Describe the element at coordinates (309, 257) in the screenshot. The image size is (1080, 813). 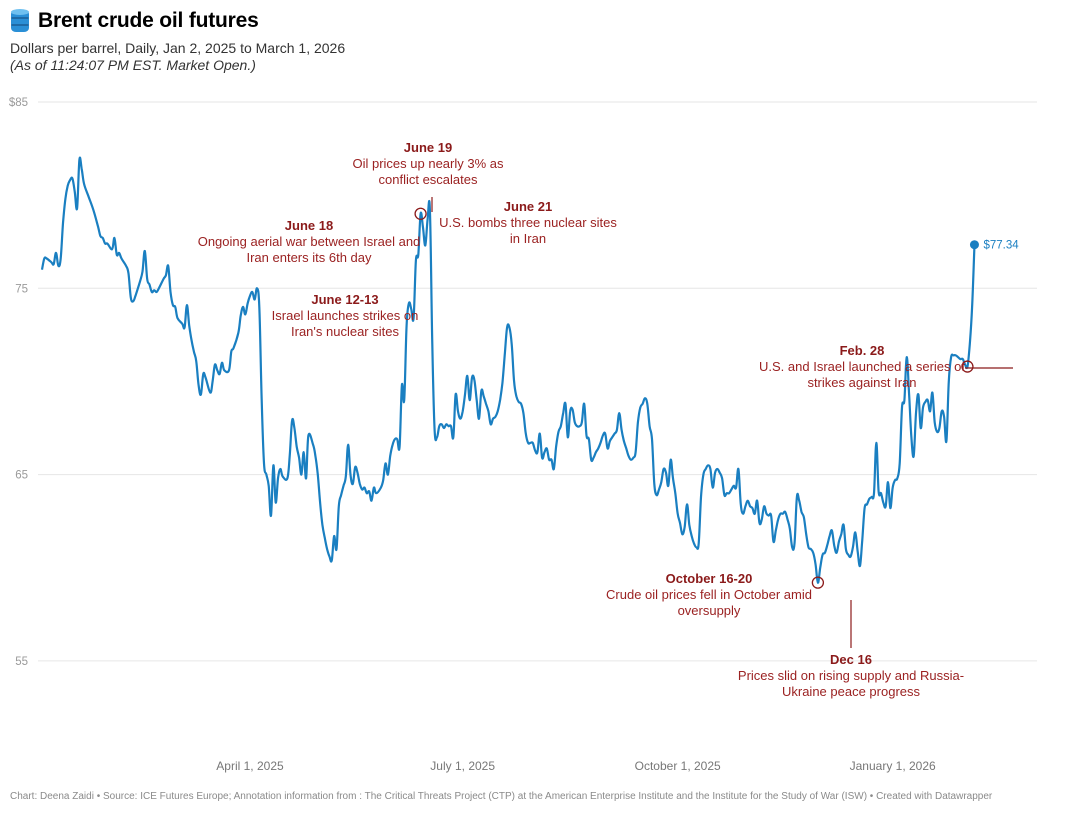
I see `annotation-text: Iran enters its 6th day` at that location.